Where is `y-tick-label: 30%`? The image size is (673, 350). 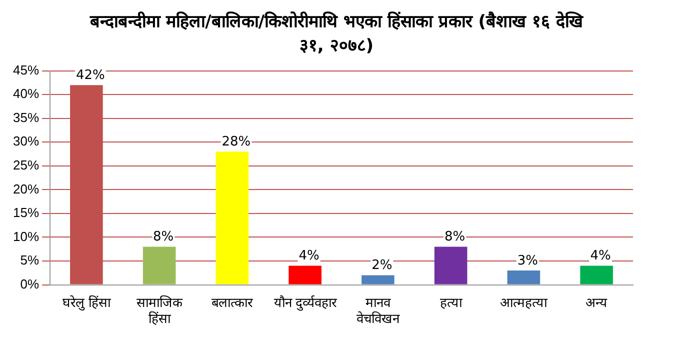 y-tick-label: 30% is located at coordinates (26, 141).